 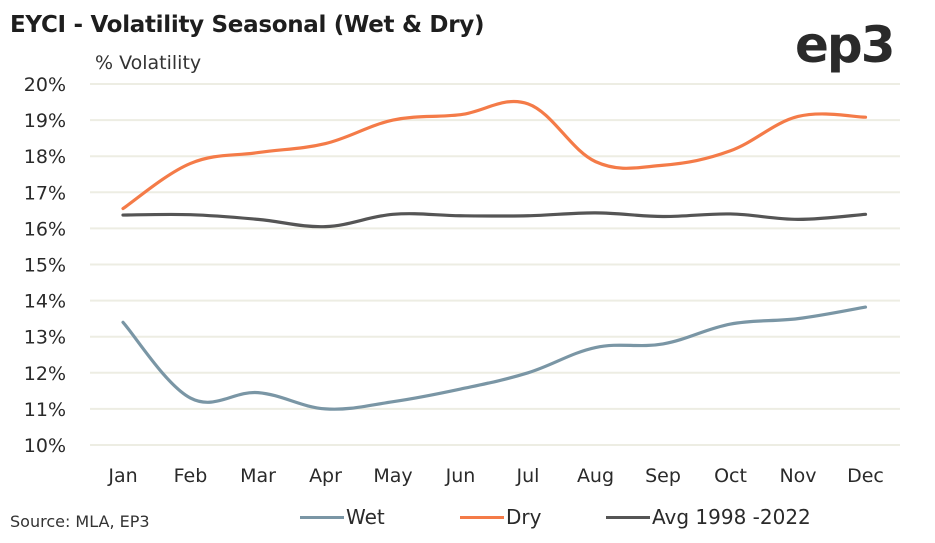 I want to click on y-axis-ticks: 10% 11% 12% 13% 14% 15% 16% 17% 18% 19% 20%, so click(x=45, y=265).